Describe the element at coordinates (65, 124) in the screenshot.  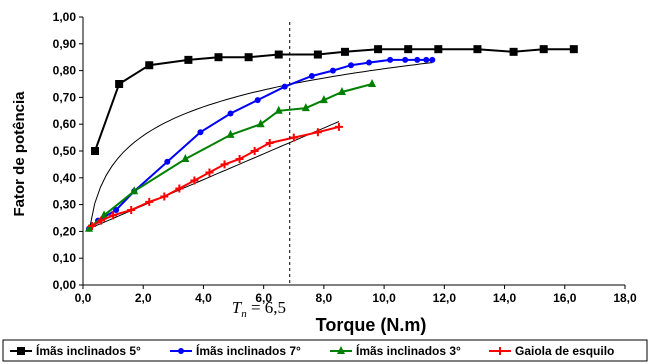
I see `y-tick-label: 0,60` at that location.